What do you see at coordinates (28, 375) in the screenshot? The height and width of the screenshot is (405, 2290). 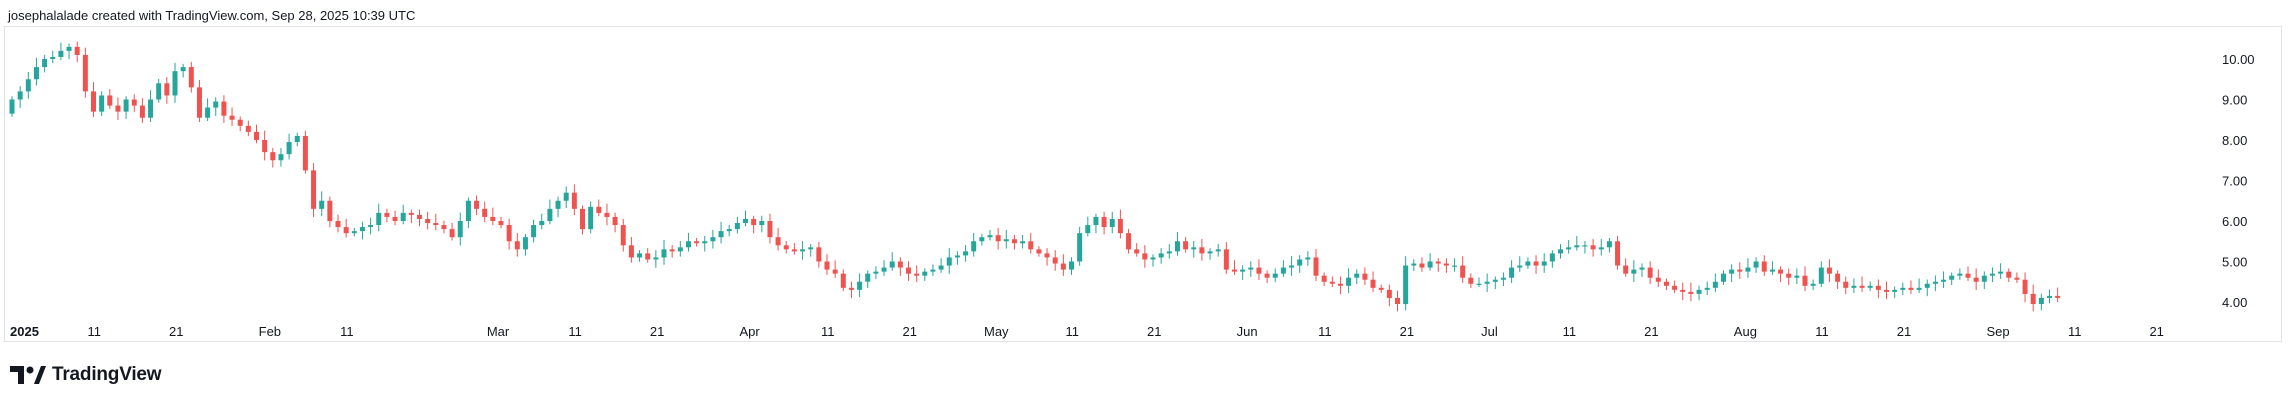 I see `tradingview-logo-icon` at bounding box center [28, 375].